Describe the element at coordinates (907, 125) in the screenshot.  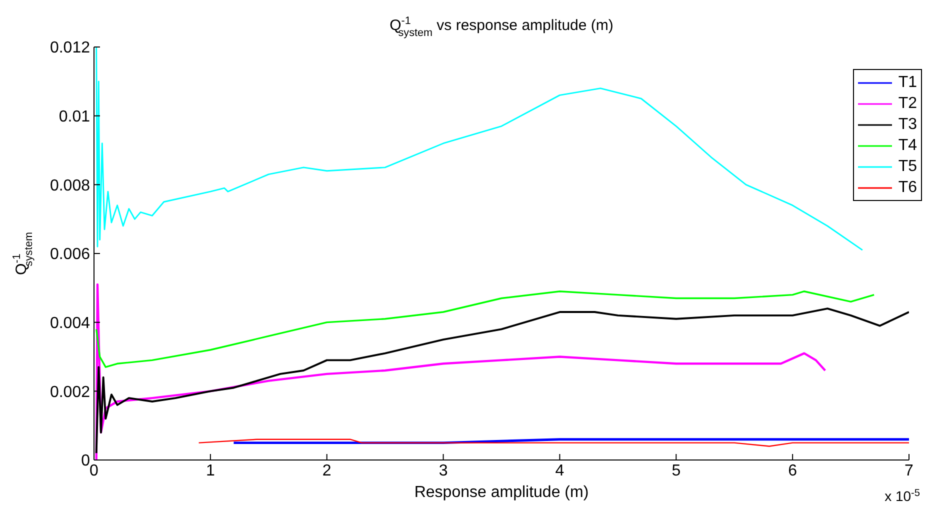
I see `legend-label: T3` at that location.